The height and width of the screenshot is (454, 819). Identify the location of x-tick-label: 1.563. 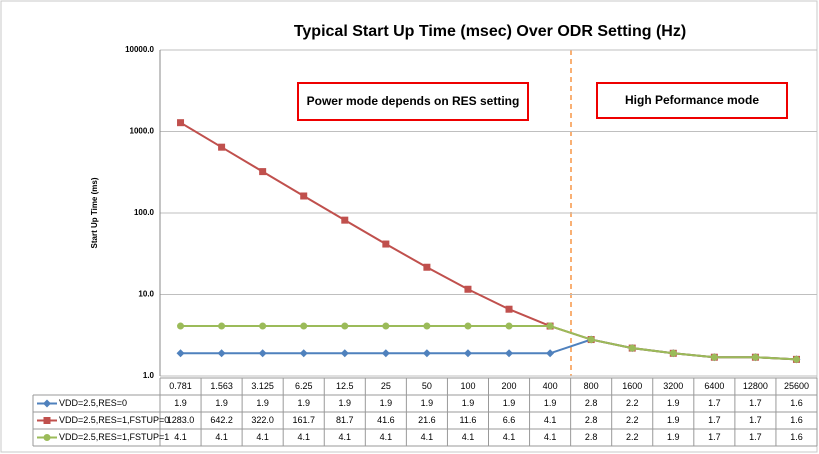
(221, 386).